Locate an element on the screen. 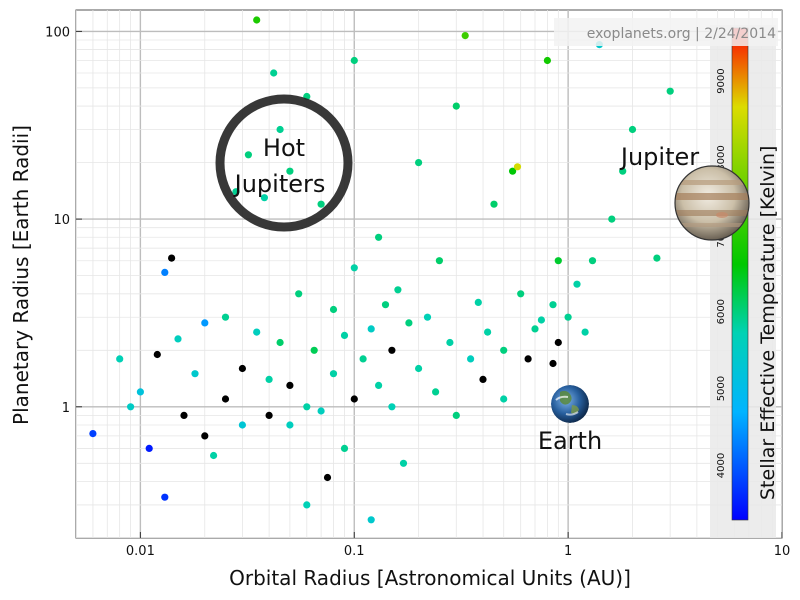 The height and width of the screenshot is (600, 800). jupiter-label: Jupiter is located at coordinates (659, 157).